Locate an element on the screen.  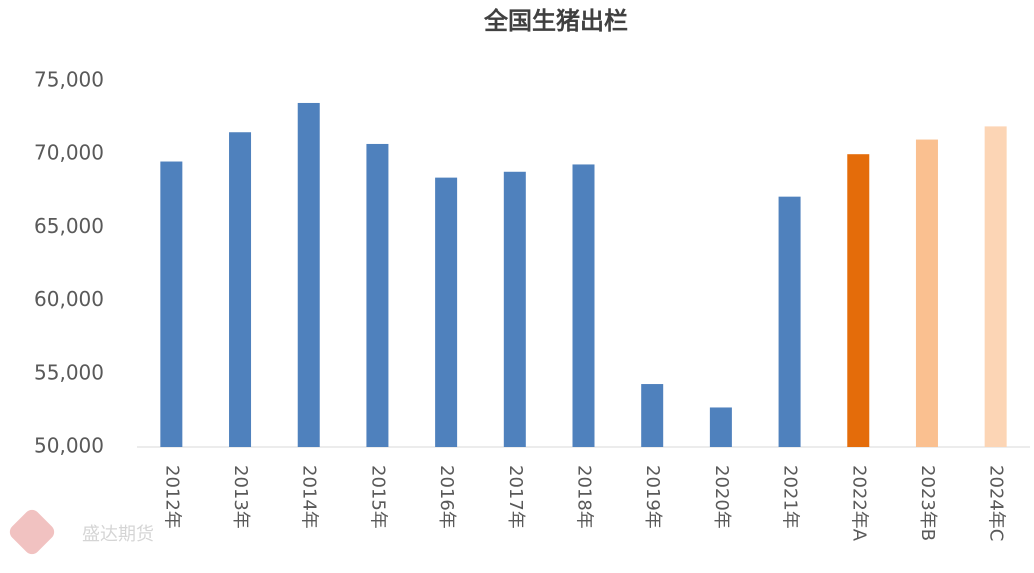
x-tick-label: 2022年A is located at coordinates (858, 503).